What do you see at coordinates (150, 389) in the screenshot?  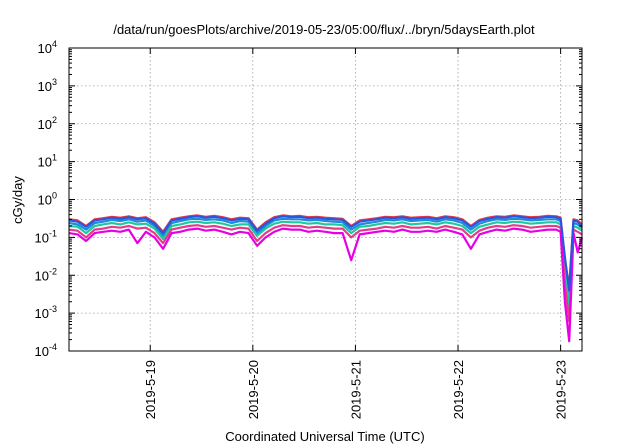 I see `x-tick-label: 2019-5-19` at bounding box center [150, 389].